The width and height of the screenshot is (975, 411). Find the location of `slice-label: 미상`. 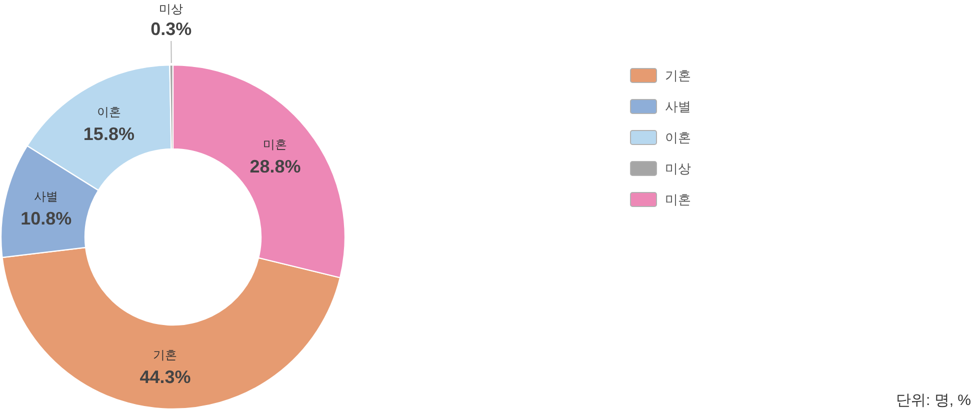

slice-label: 미상 is located at coordinates (171, 9).